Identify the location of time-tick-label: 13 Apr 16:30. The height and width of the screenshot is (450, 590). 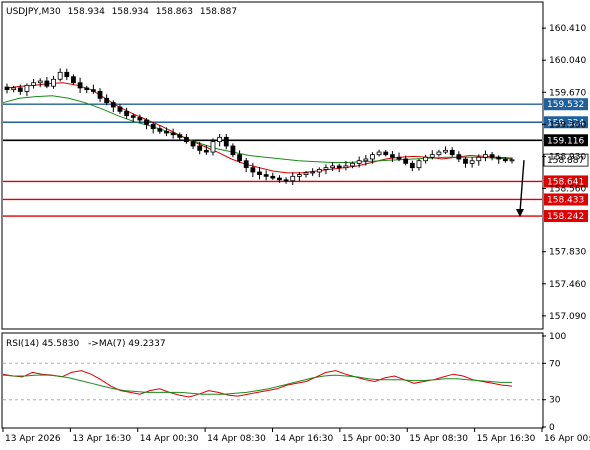
(101, 439).